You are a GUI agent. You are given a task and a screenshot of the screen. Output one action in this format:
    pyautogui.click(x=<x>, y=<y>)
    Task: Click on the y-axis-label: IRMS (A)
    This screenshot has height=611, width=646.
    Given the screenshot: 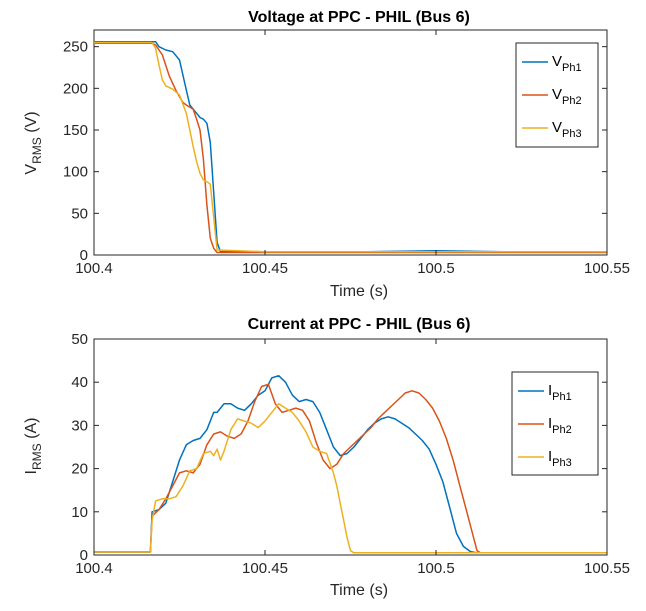 What is the action you would take?
    pyautogui.click(x=33, y=446)
    